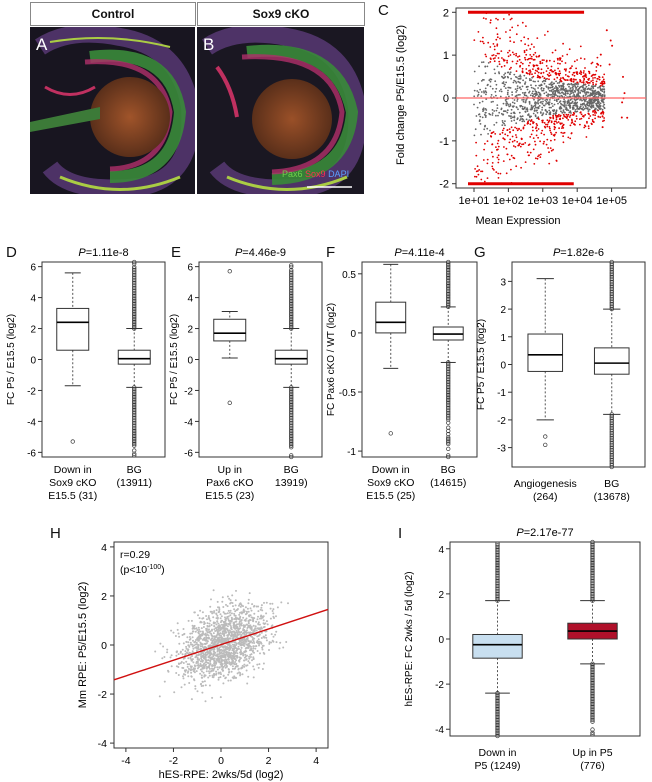 The width and height of the screenshot is (652, 782). I want to click on y-tick-label: -3, so click(501, 449).